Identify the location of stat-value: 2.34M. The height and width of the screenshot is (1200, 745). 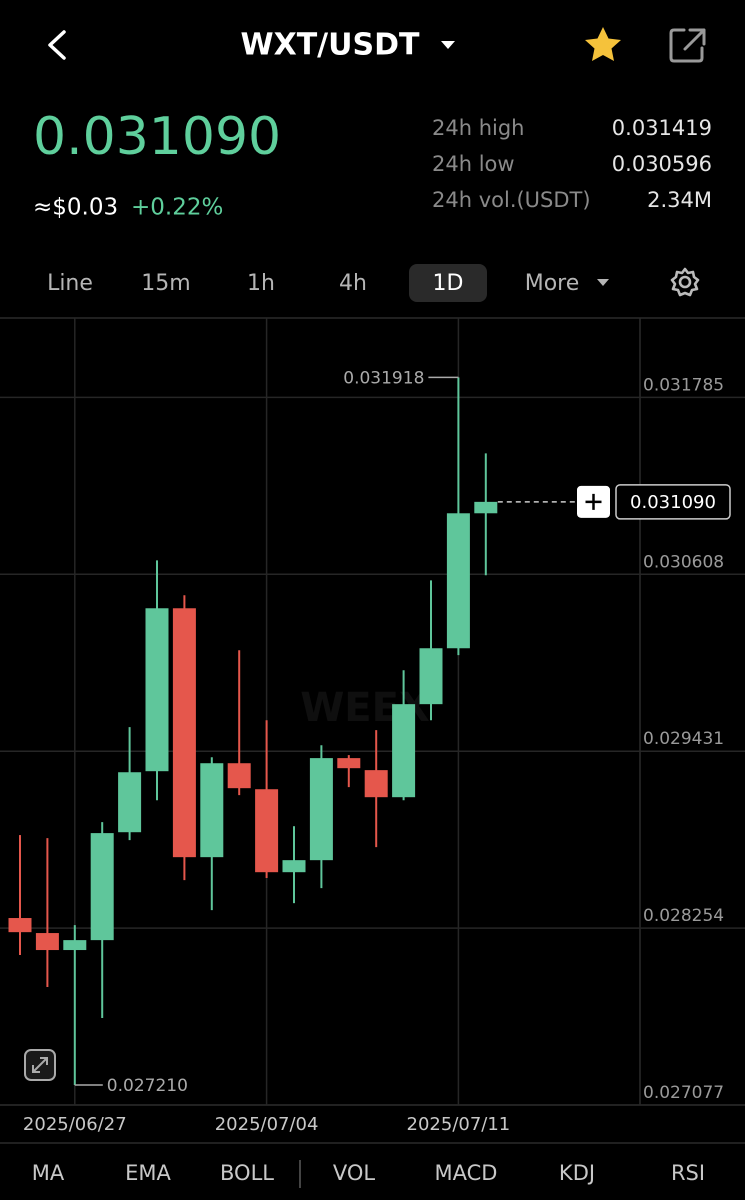
(679, 200).